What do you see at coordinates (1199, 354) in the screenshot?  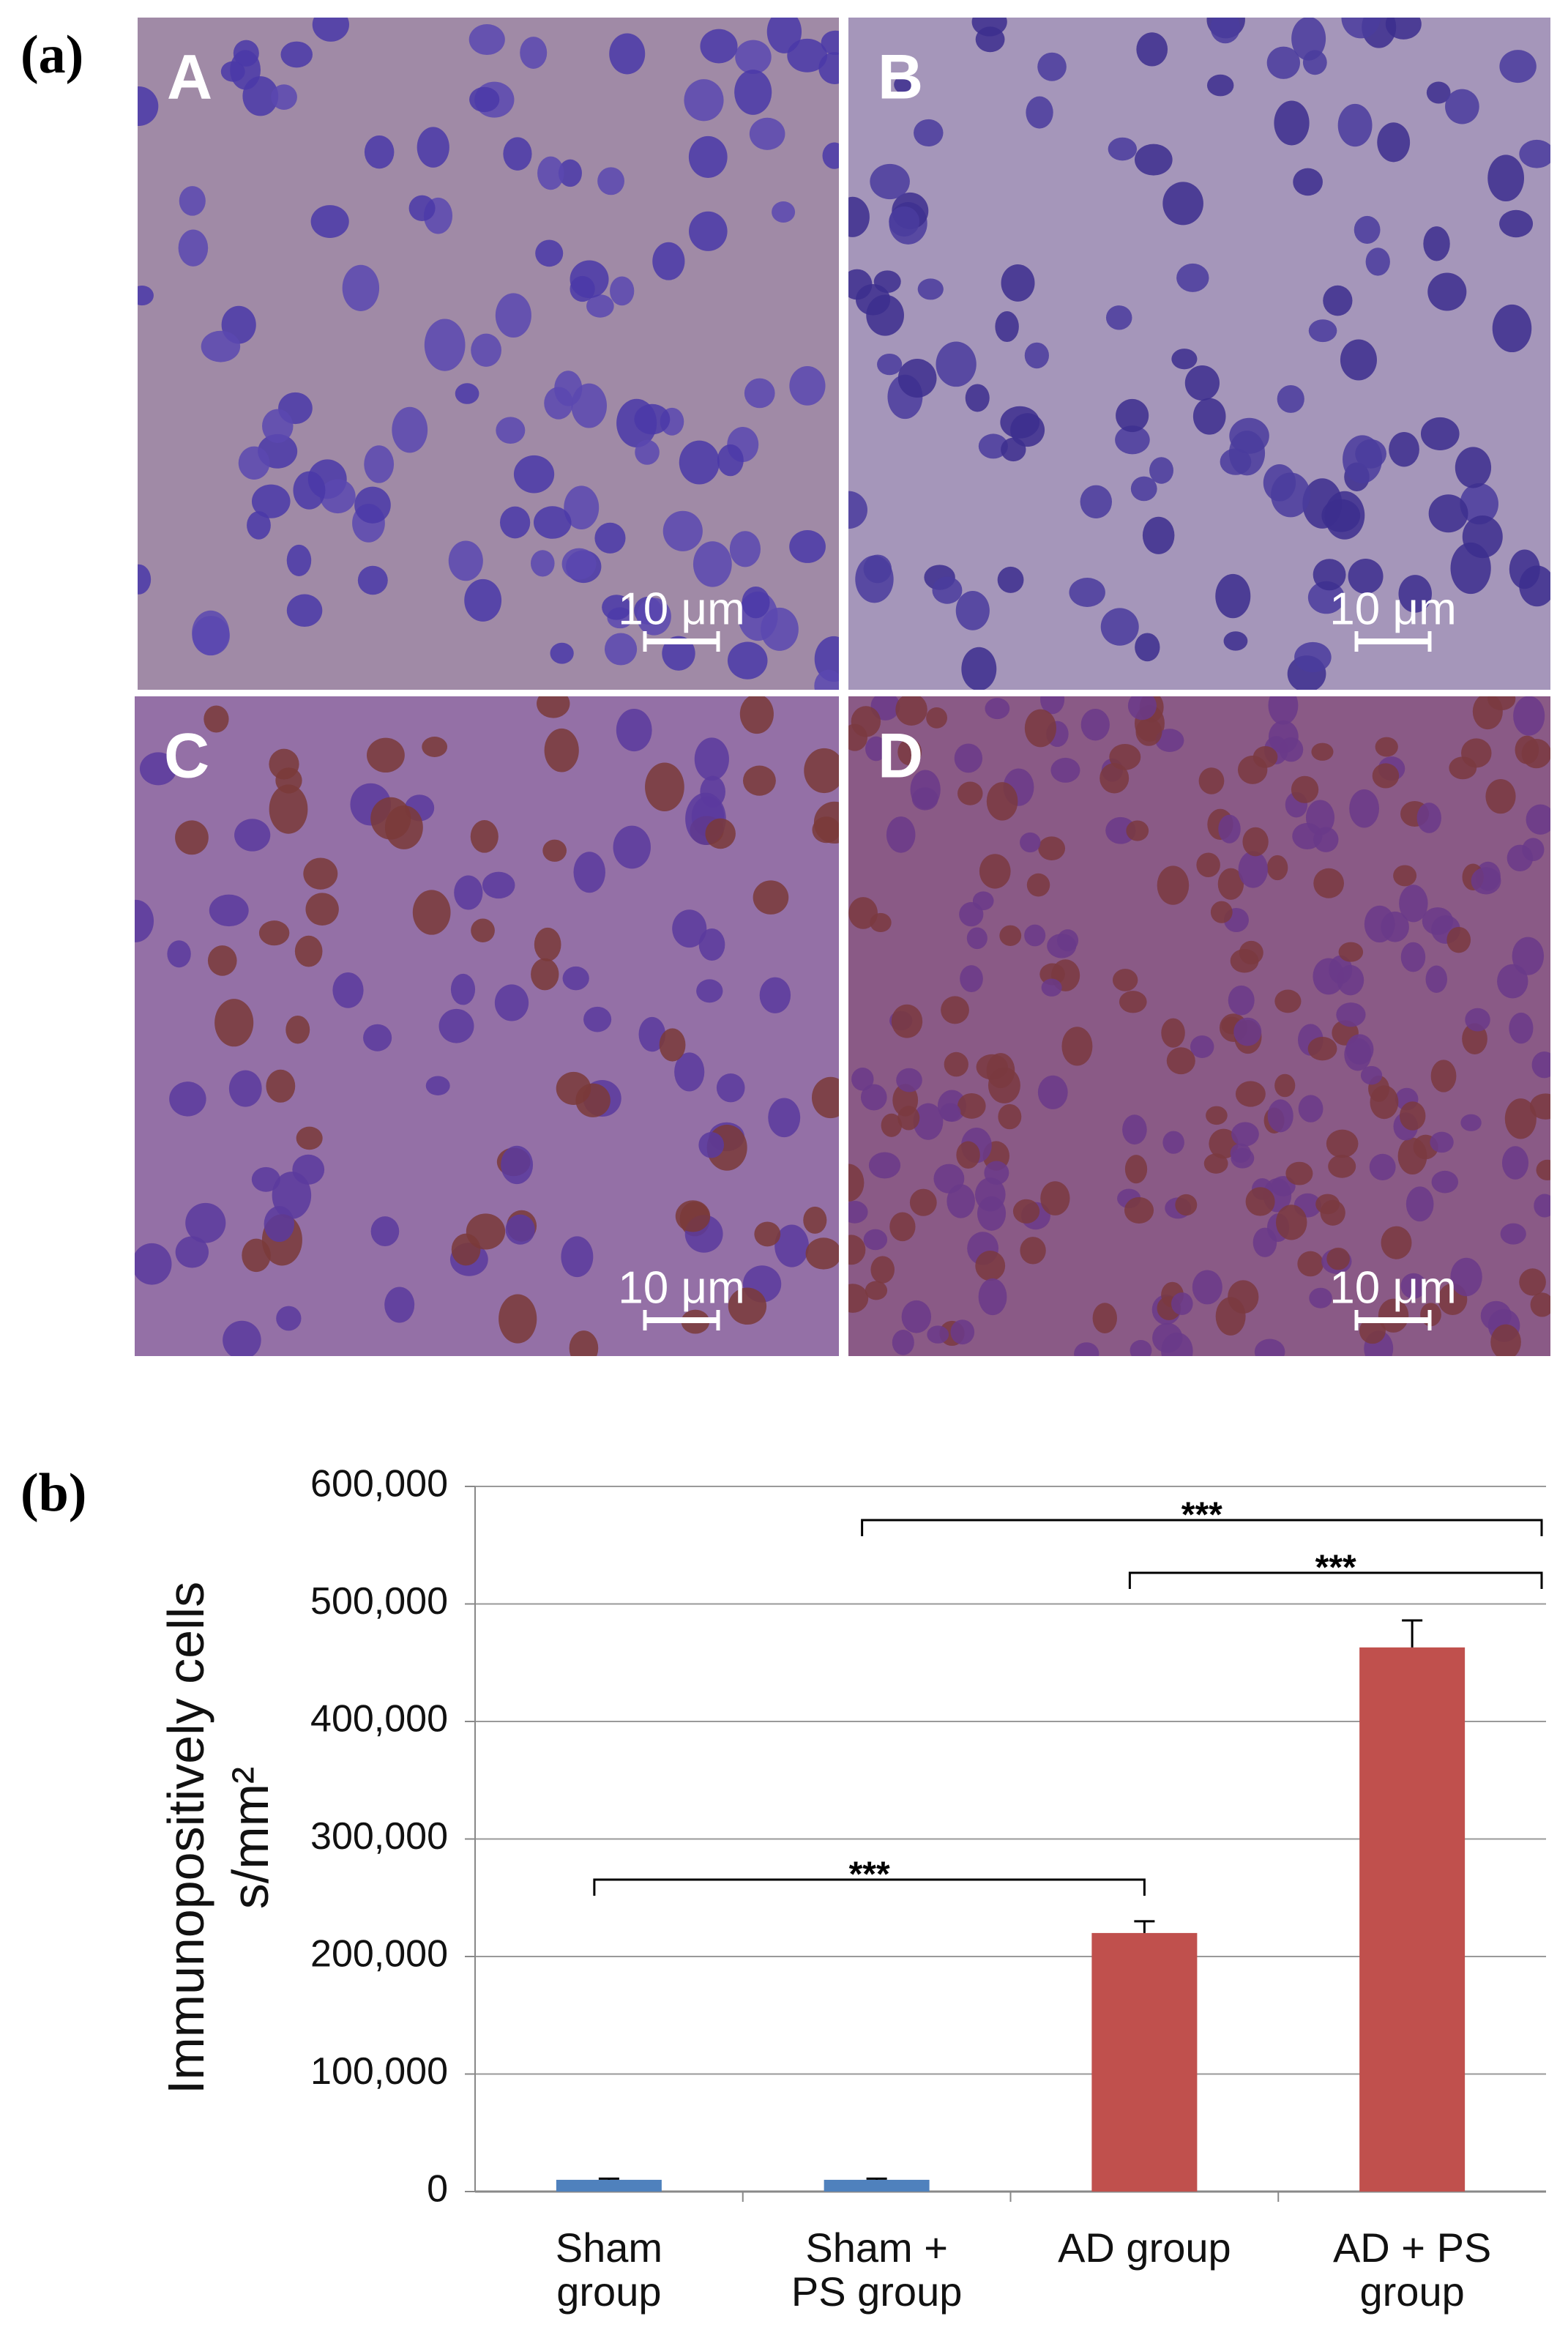 I see `micrograph` at bounding box center [1199, 354].